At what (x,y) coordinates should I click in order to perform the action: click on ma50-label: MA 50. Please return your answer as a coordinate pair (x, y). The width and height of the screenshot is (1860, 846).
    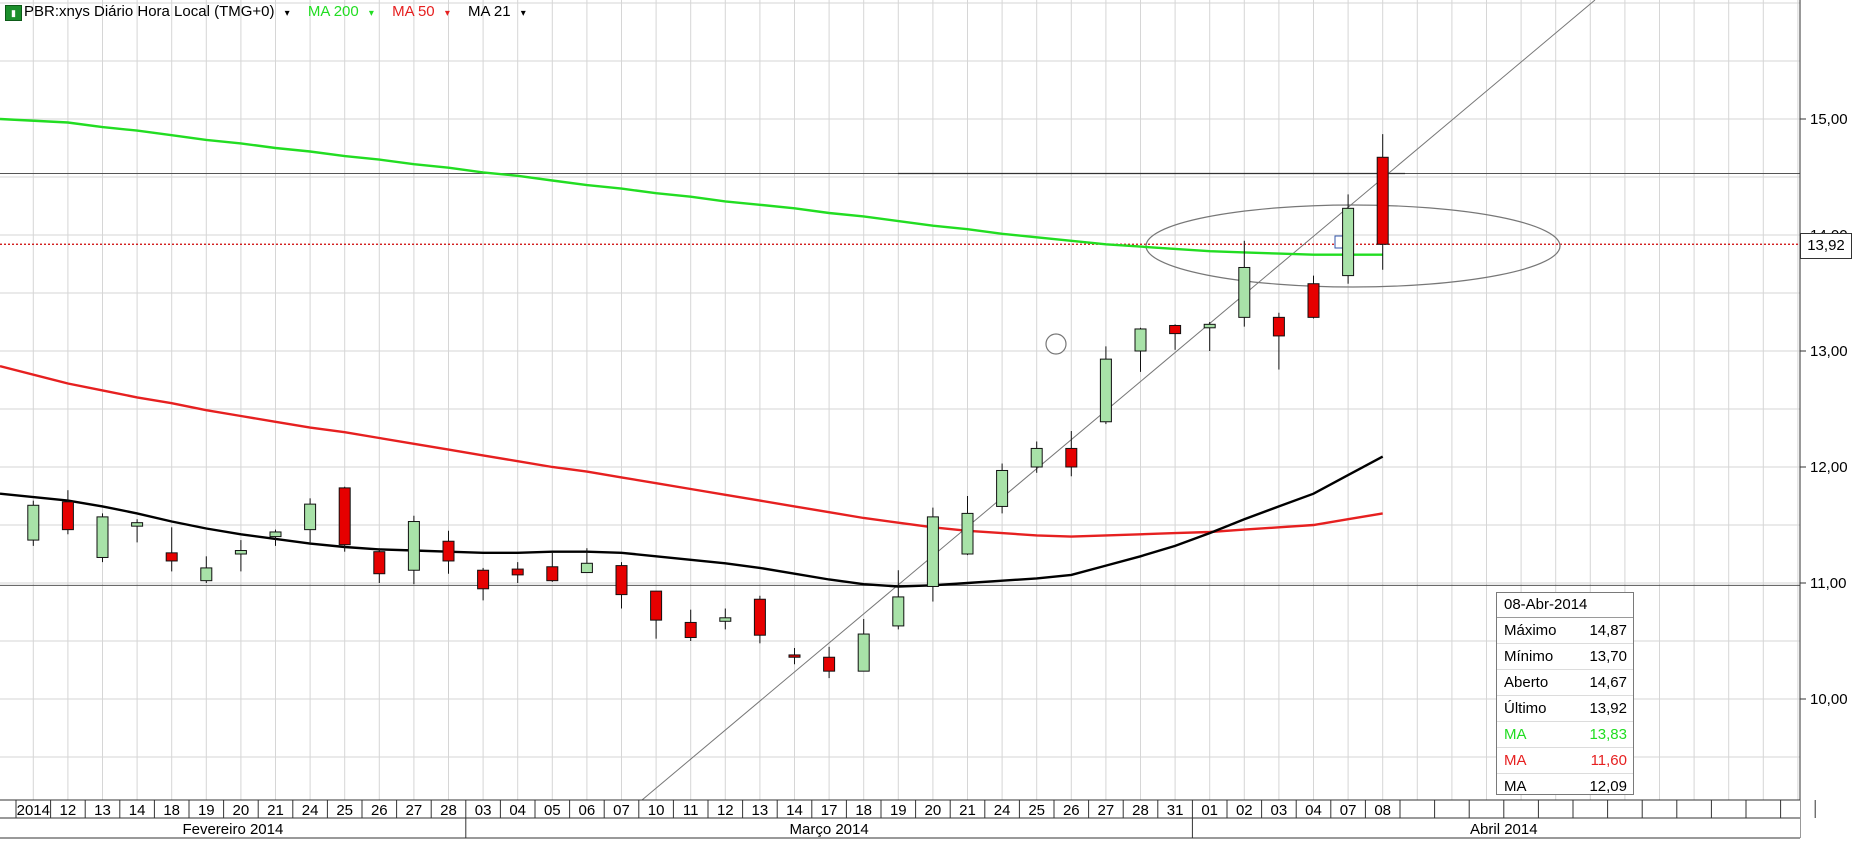
    Looking at the image, I should click on (413, 11).